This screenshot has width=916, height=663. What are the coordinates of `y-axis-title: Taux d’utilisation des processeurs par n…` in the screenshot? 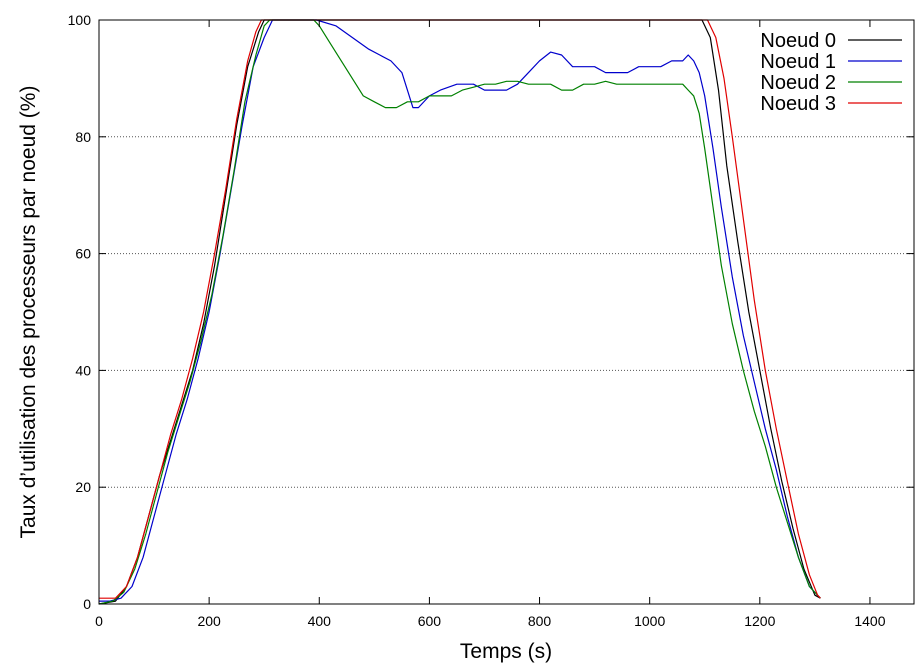 It's located at (28, 312).